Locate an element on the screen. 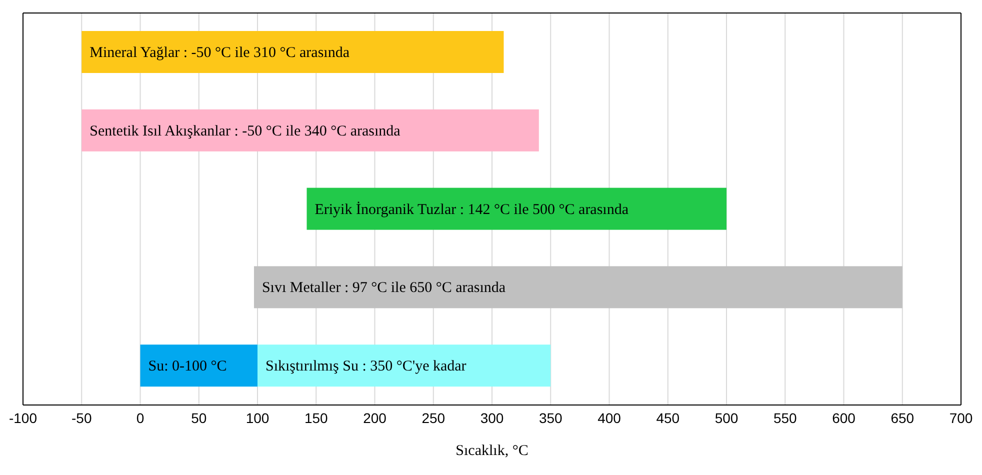 The width and height of the screenshot is (982, 475). x-tick-label: 350 is located at coordinates (550, 418).